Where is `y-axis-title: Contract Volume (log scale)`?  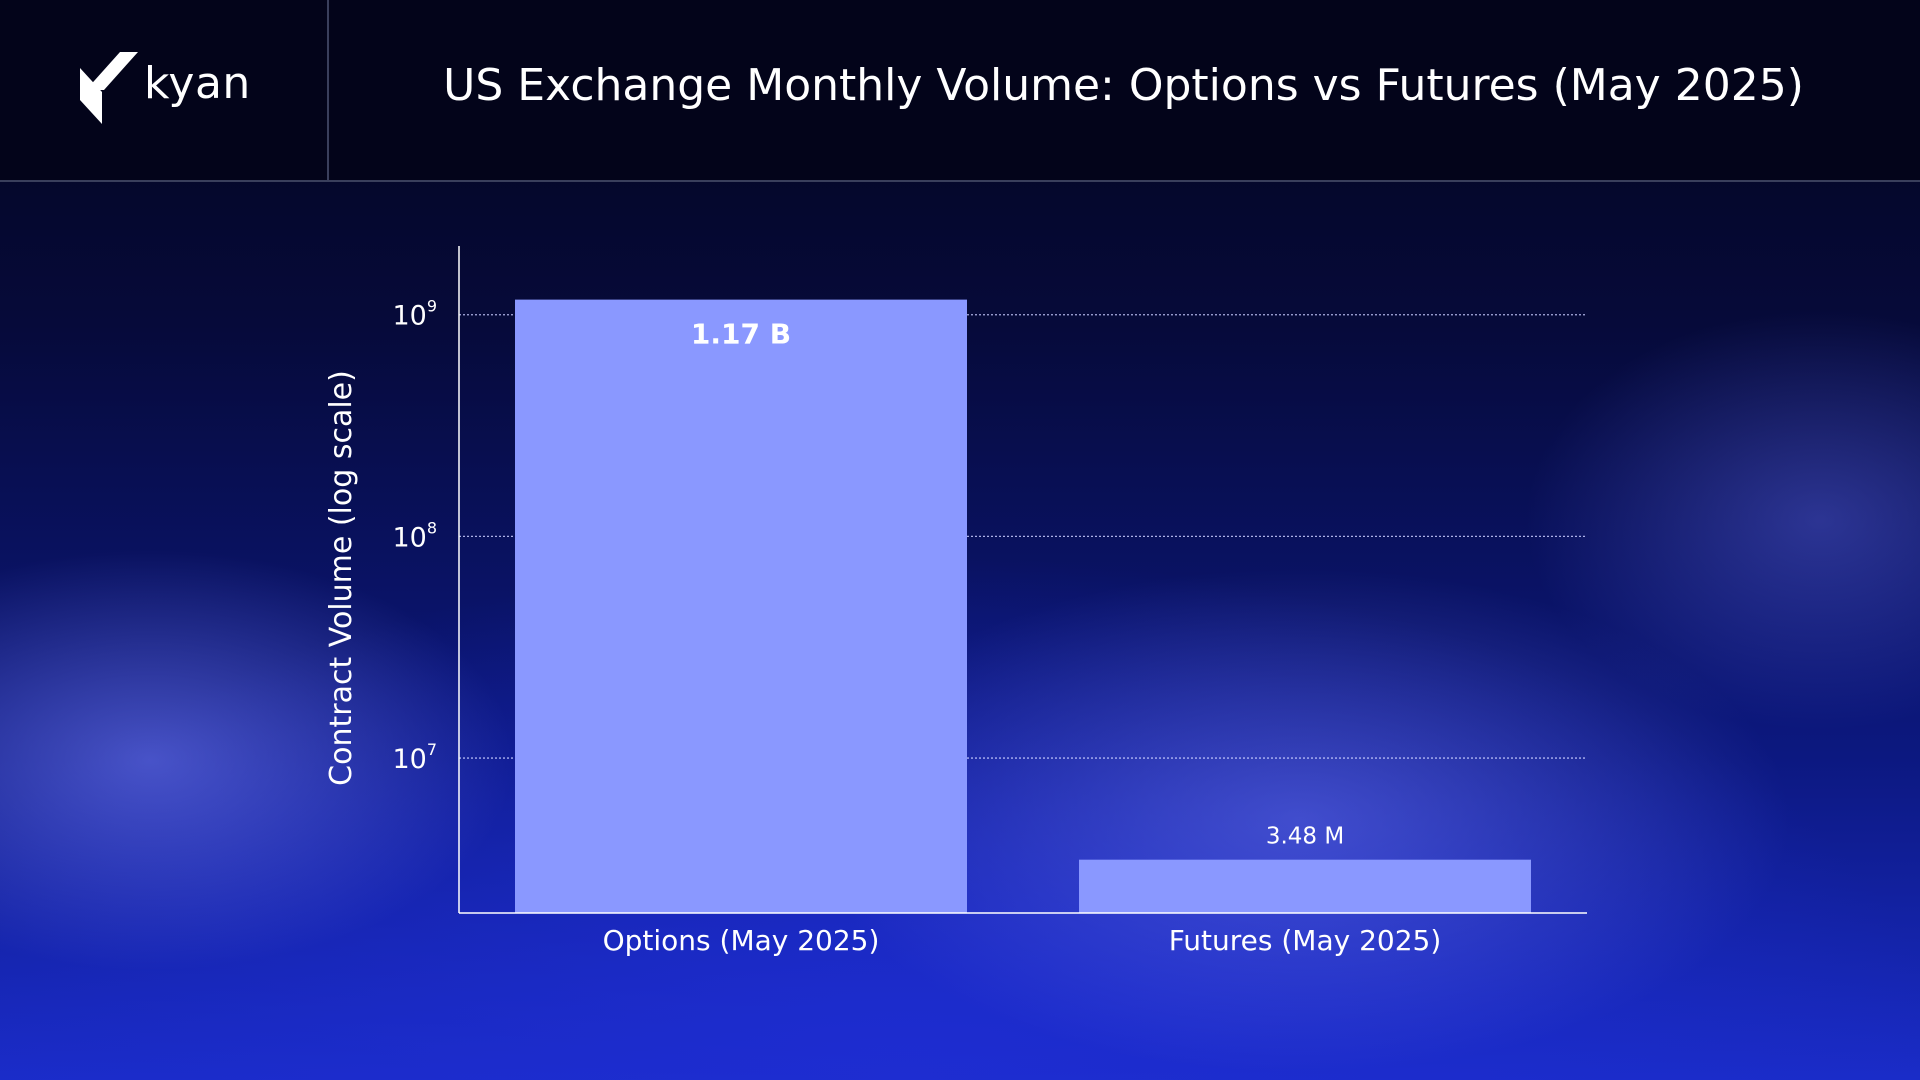
y-axis-title: Contract Volume (log scale) is located at coordinates (341, 578).